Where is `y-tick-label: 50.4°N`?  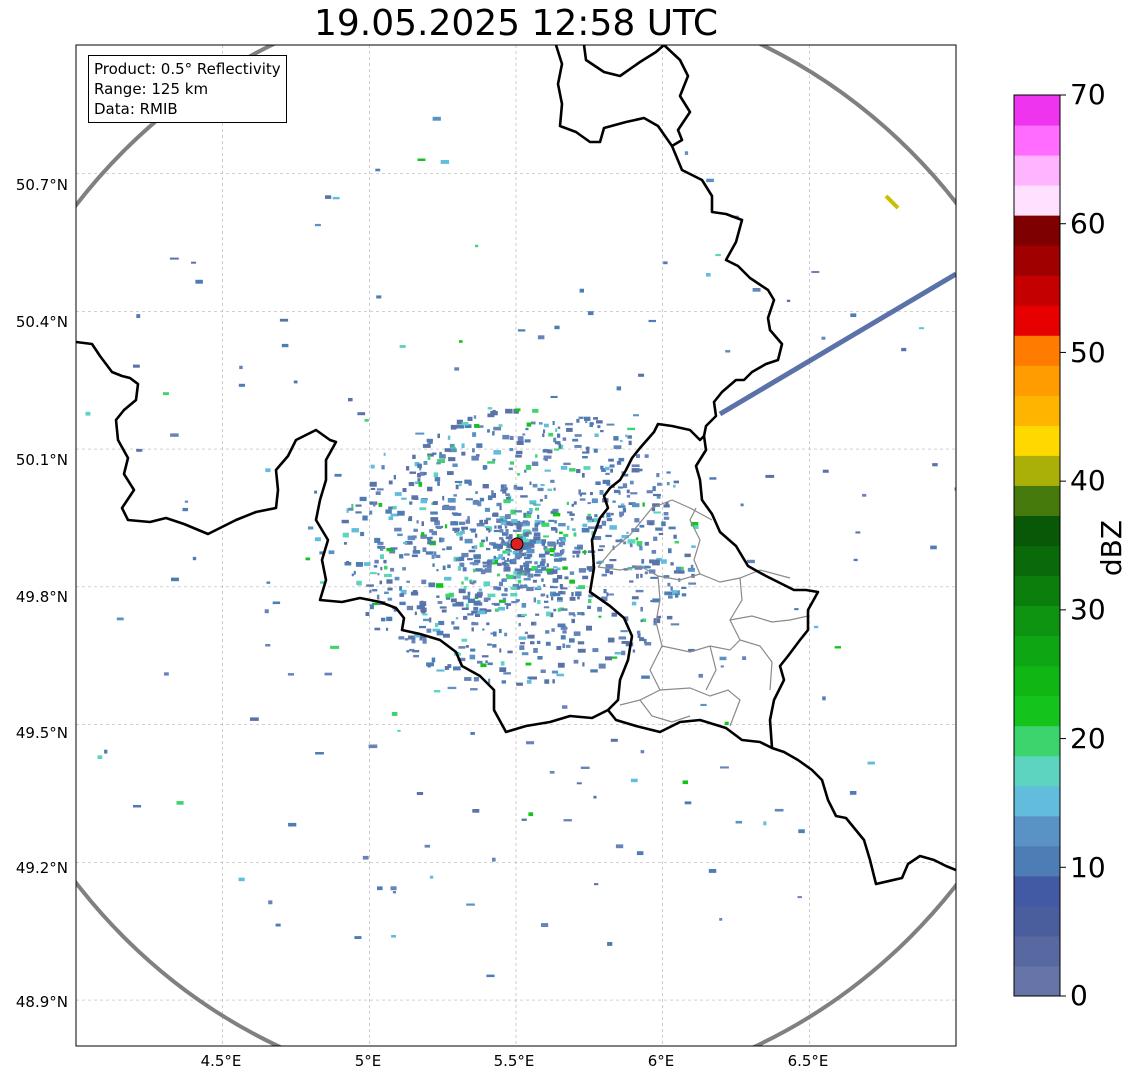 y-tick-label: 50.4°N is located at coordinates (41, 322).